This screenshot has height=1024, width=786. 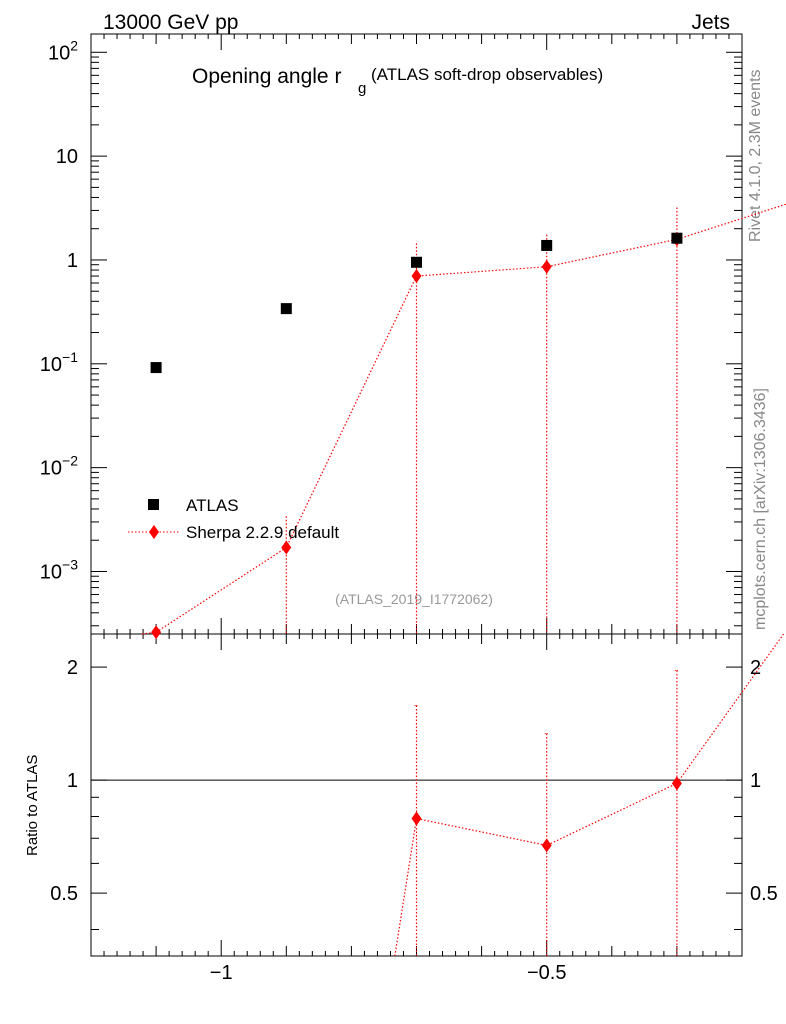 What do you see at coordinates (59, 569) in the screenshot?
I see `y-tick-label: 10⁻³` at bounding box center [59, 569].